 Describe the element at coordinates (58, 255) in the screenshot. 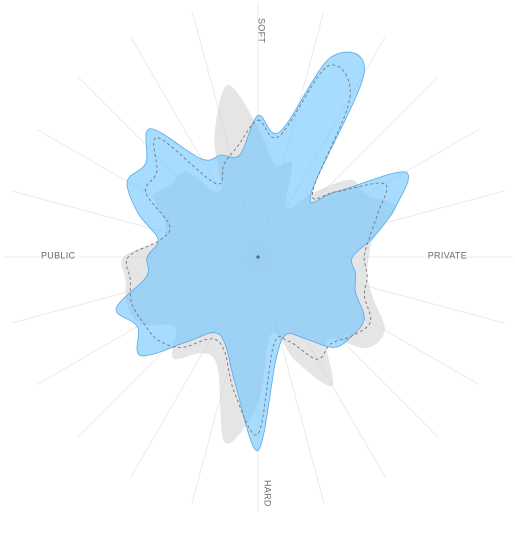

I see `axis-label-public: PUBLIC` at that location.